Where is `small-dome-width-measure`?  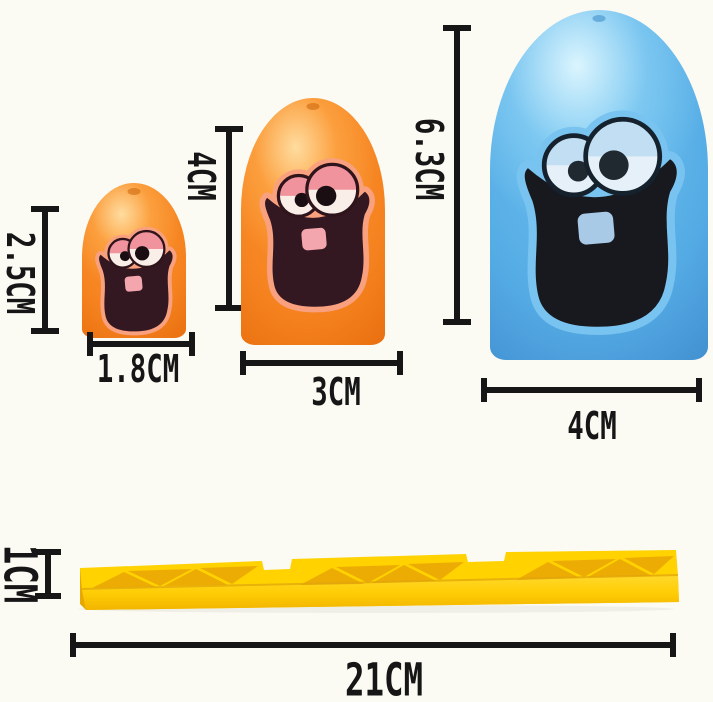
small-dome-width-measure is located at coordinates (141, 344).